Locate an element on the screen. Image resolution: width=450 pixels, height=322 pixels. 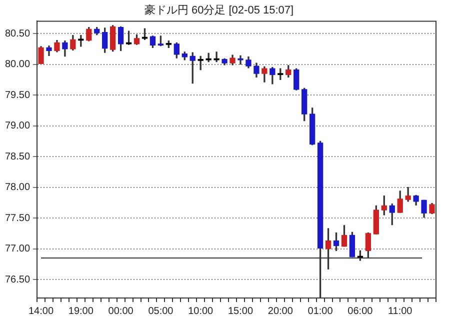
y-tick-label: 79.00 is located at coordinates (17, 126).